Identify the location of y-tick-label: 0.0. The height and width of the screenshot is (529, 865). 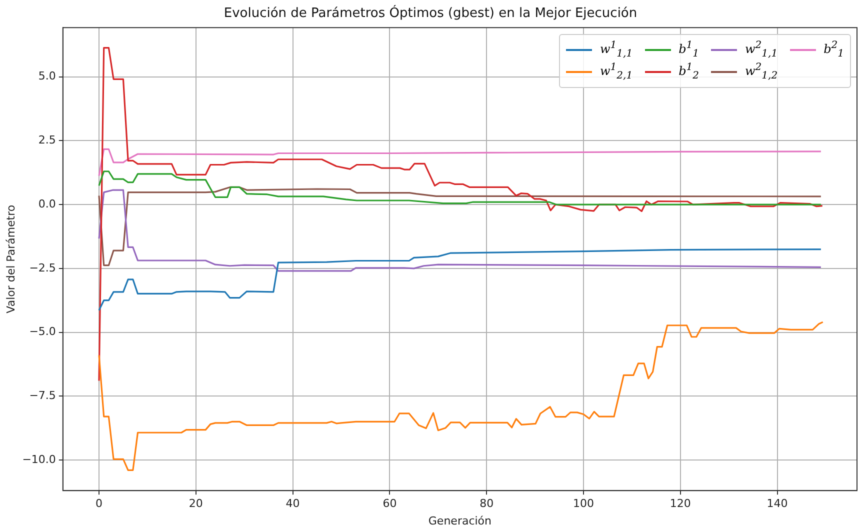
(47, 203).